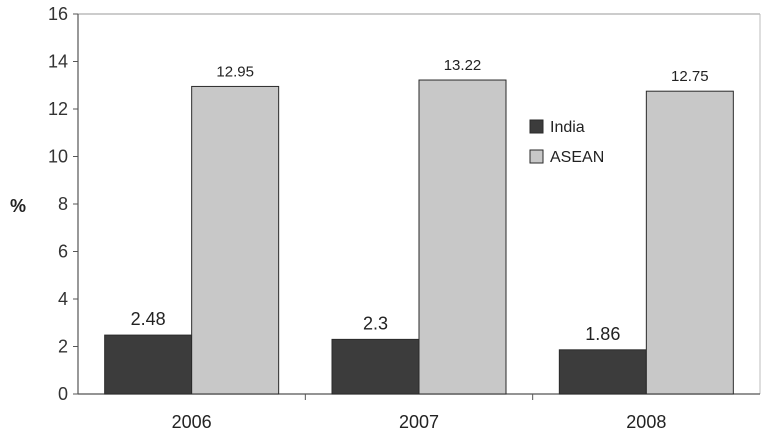 This screenshot has height=438, width=771. I want to click on y-tick-label: 4, so click(63, 299).